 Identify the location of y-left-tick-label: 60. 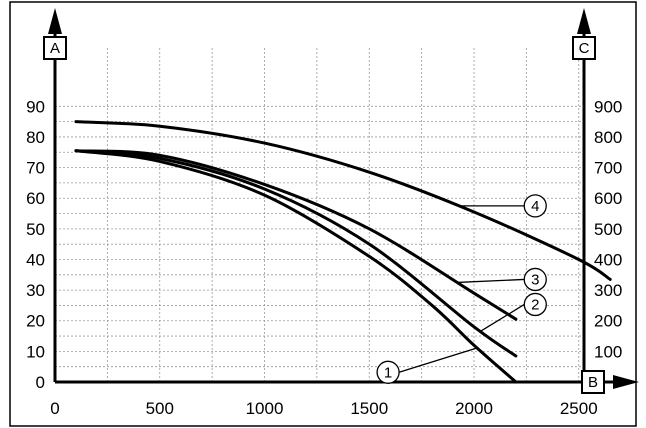
(35, 198).